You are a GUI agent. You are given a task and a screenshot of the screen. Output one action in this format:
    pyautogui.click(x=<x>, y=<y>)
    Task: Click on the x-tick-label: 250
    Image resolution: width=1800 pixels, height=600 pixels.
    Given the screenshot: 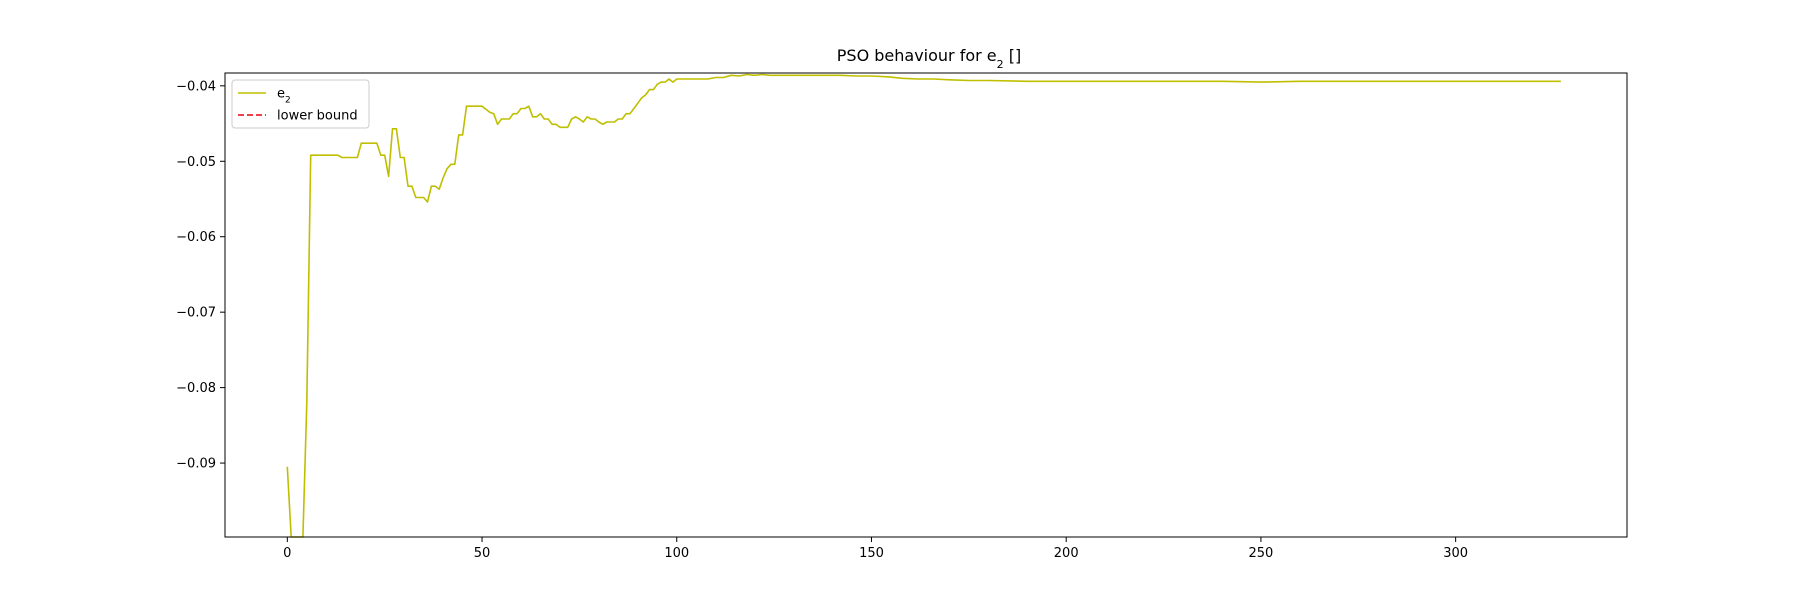 What is the action you would take?
    pyautogui.click(x=1261, y=553)
    